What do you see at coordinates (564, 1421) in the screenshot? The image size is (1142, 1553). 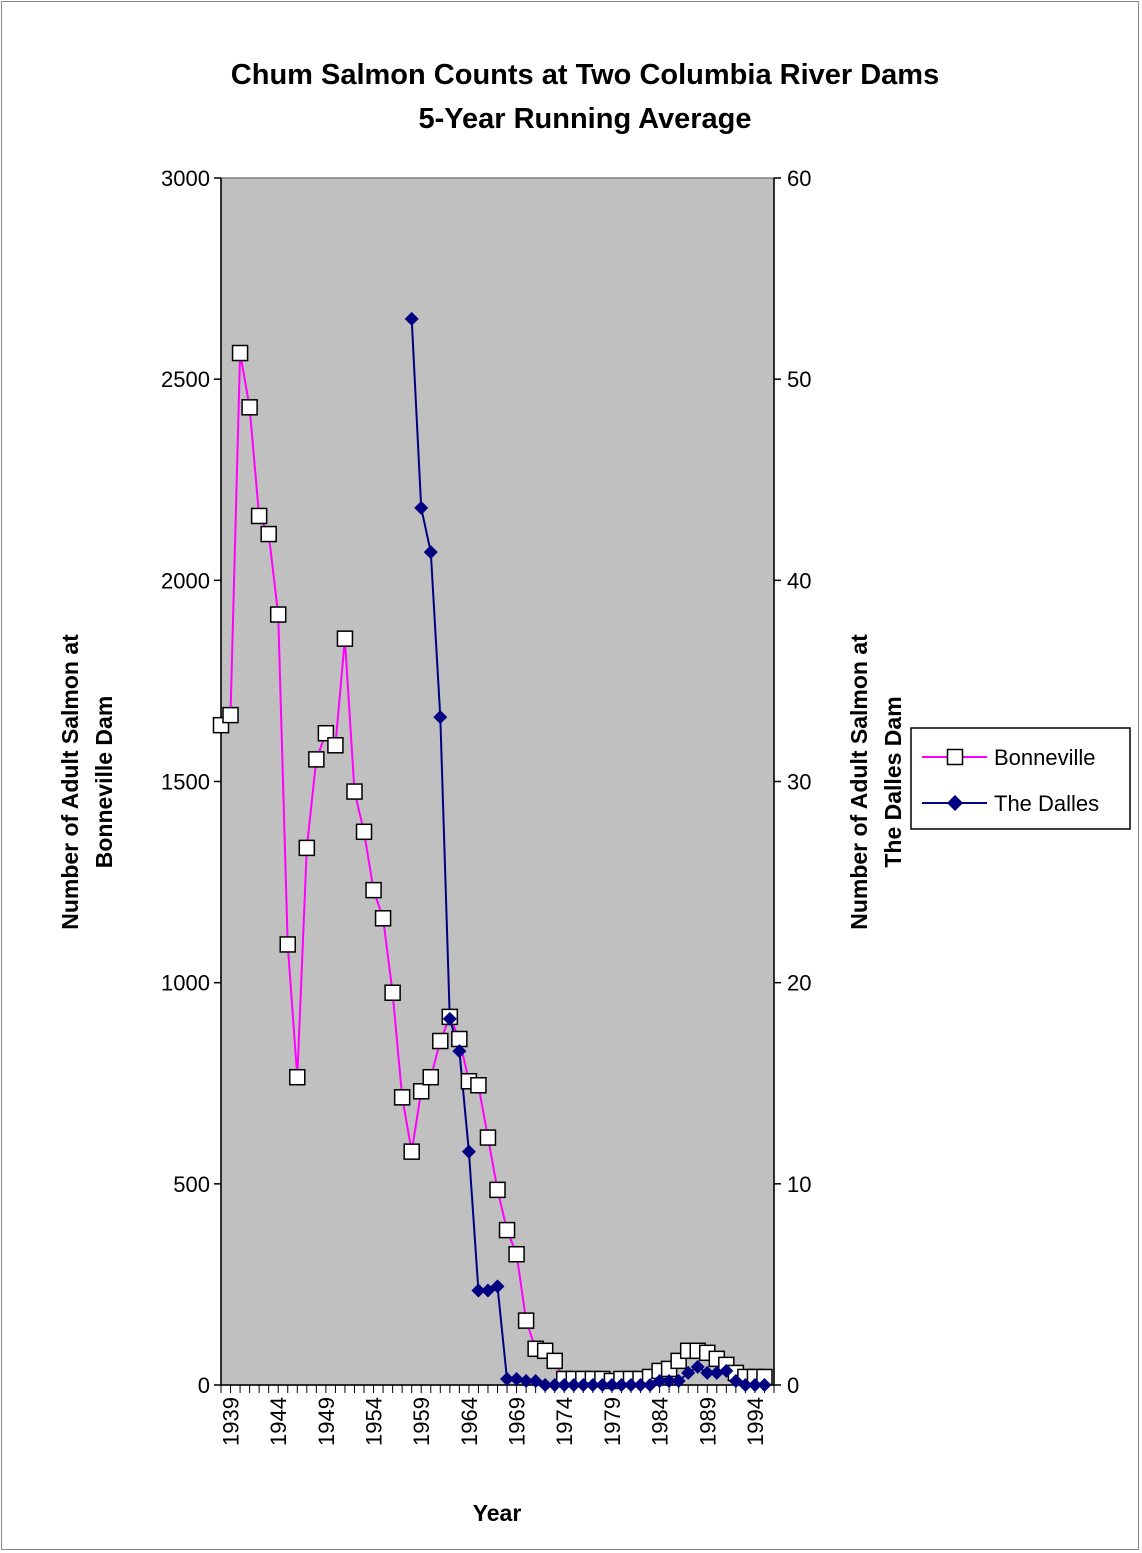 I see `x-tick-label: 1974` at bounding box center [564, 1421].